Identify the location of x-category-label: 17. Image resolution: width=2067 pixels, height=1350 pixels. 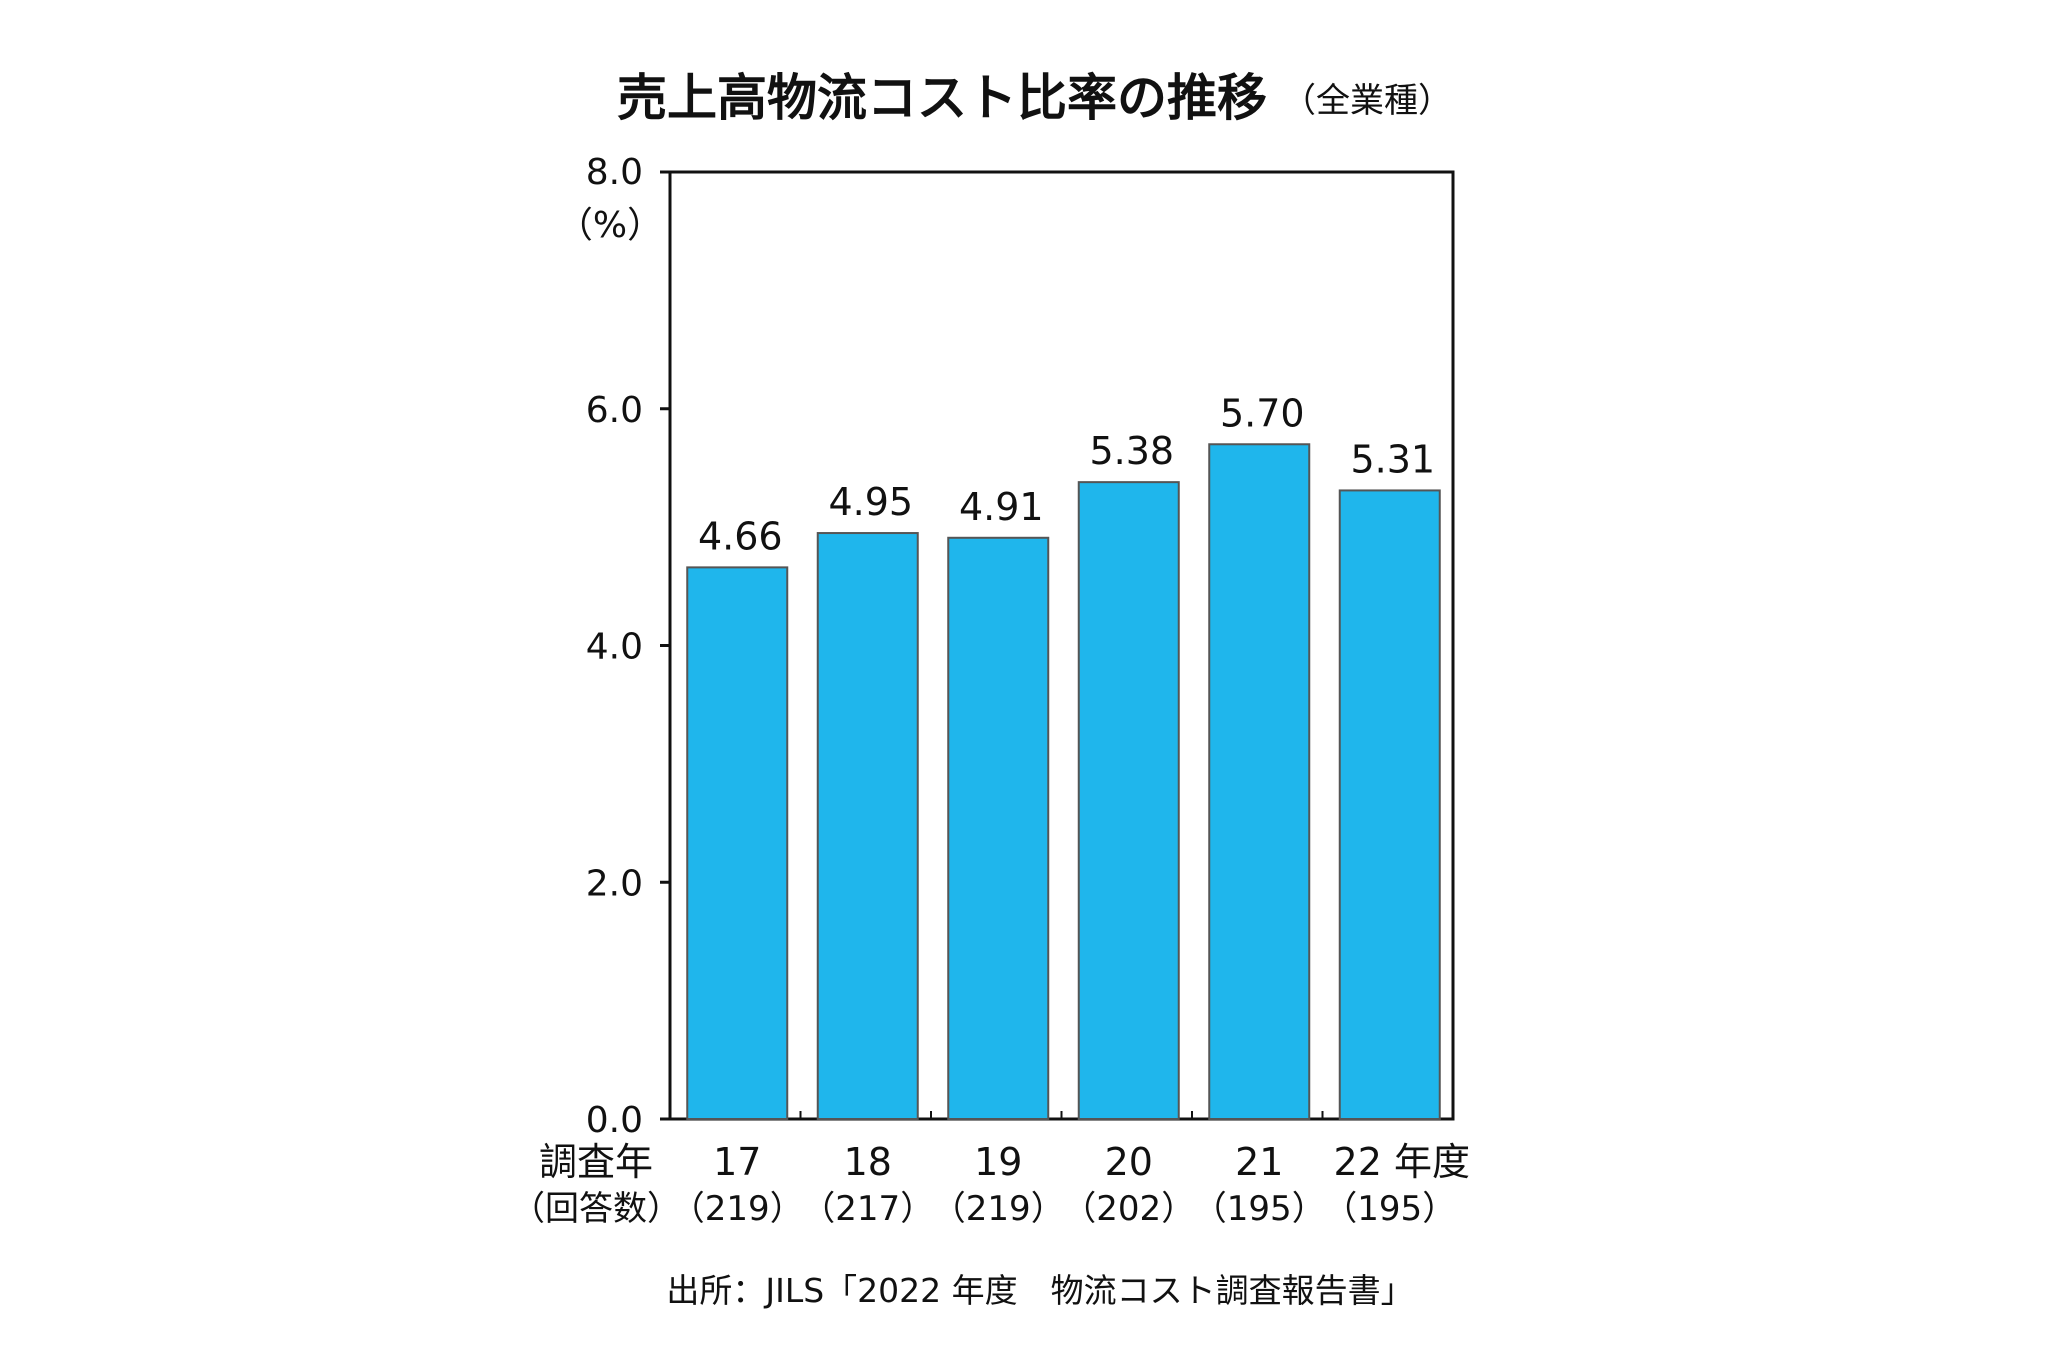
(737, 1162).